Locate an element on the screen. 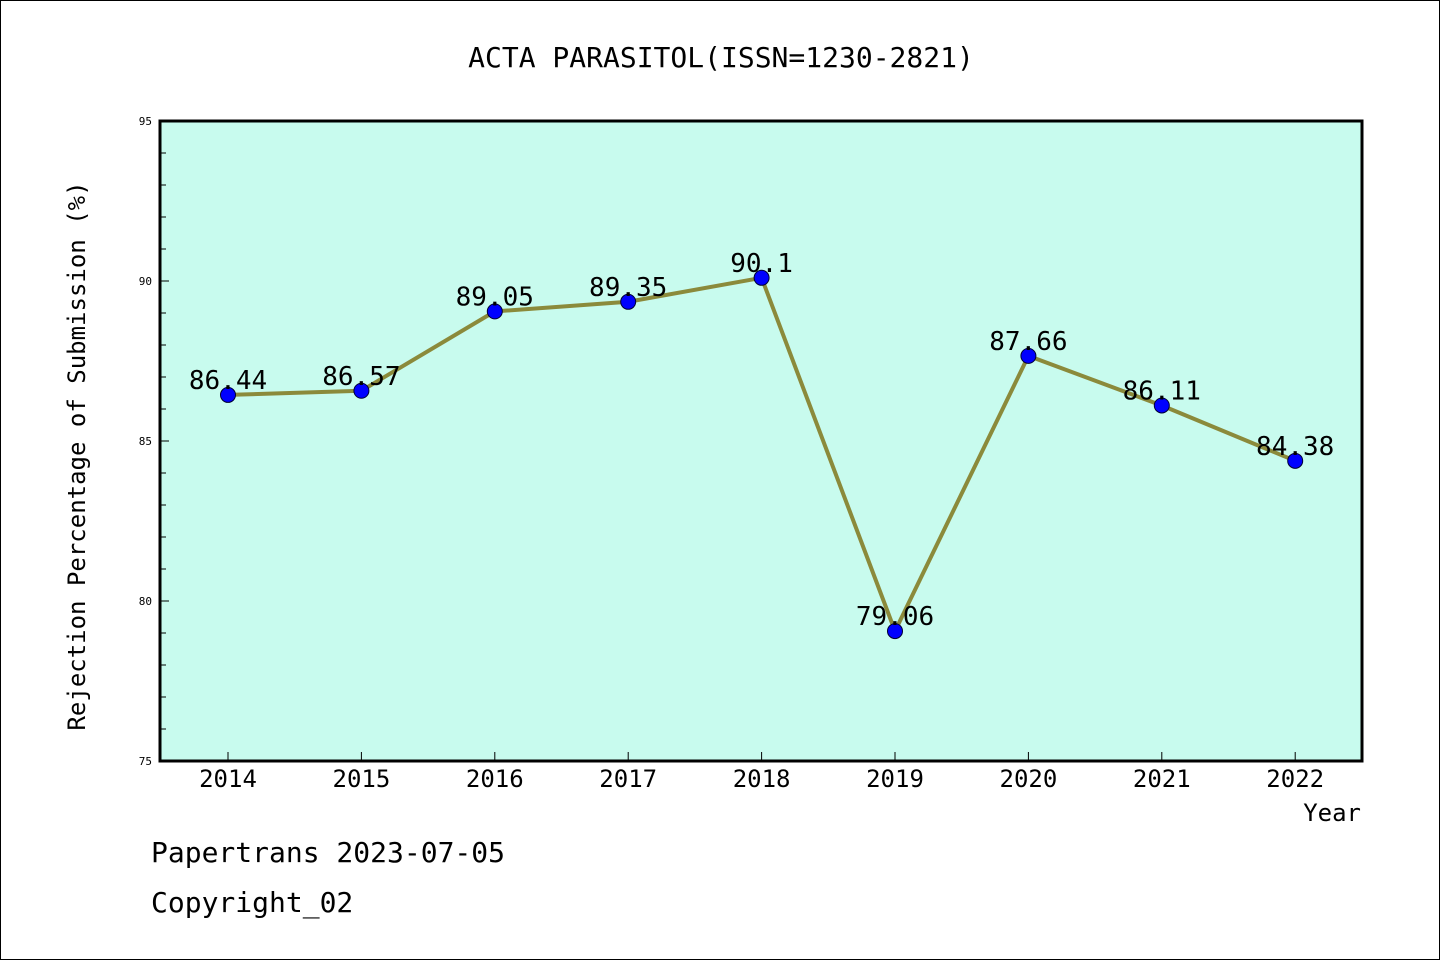  chart-title: ACTA PARASITOL(ISSN=1230-2821) is located at coordinates (721, 57).